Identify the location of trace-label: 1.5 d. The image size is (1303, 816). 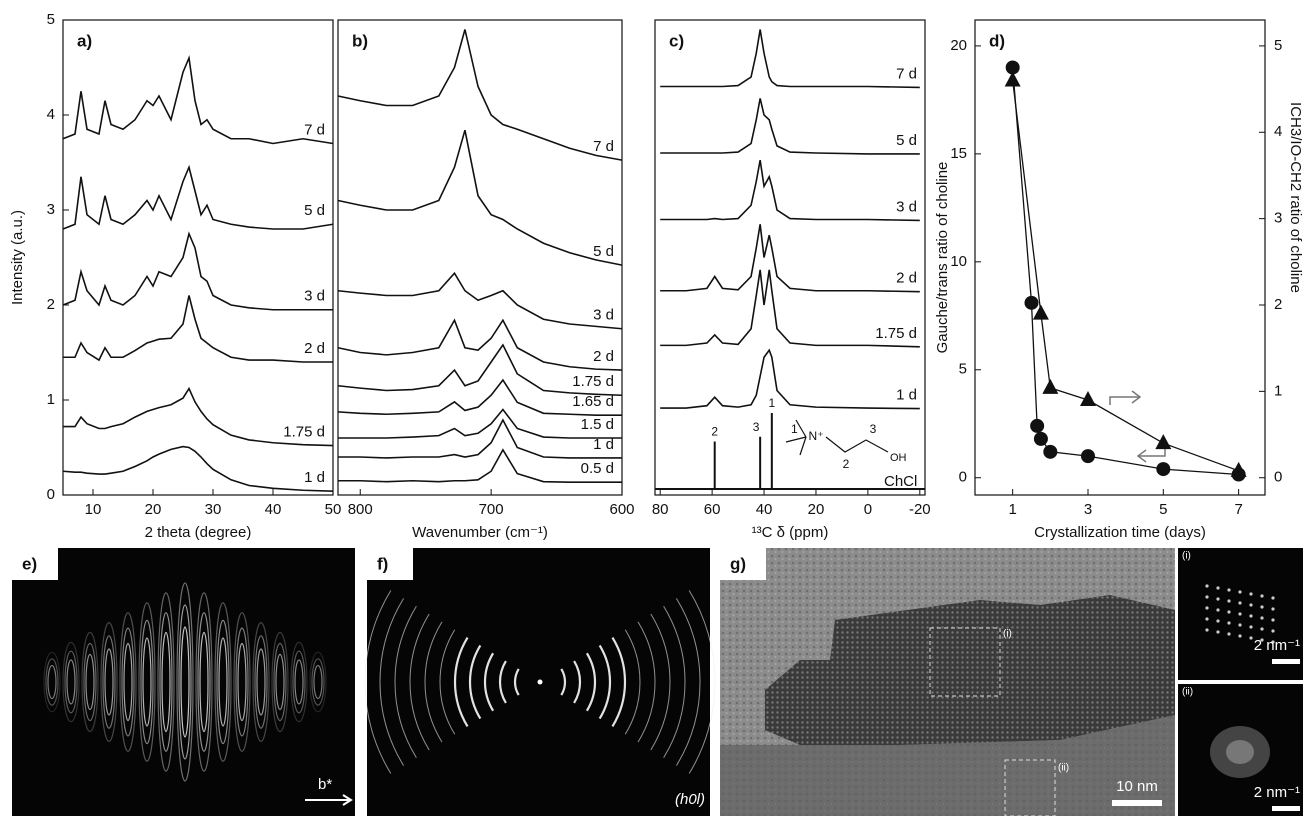
(597, 424).